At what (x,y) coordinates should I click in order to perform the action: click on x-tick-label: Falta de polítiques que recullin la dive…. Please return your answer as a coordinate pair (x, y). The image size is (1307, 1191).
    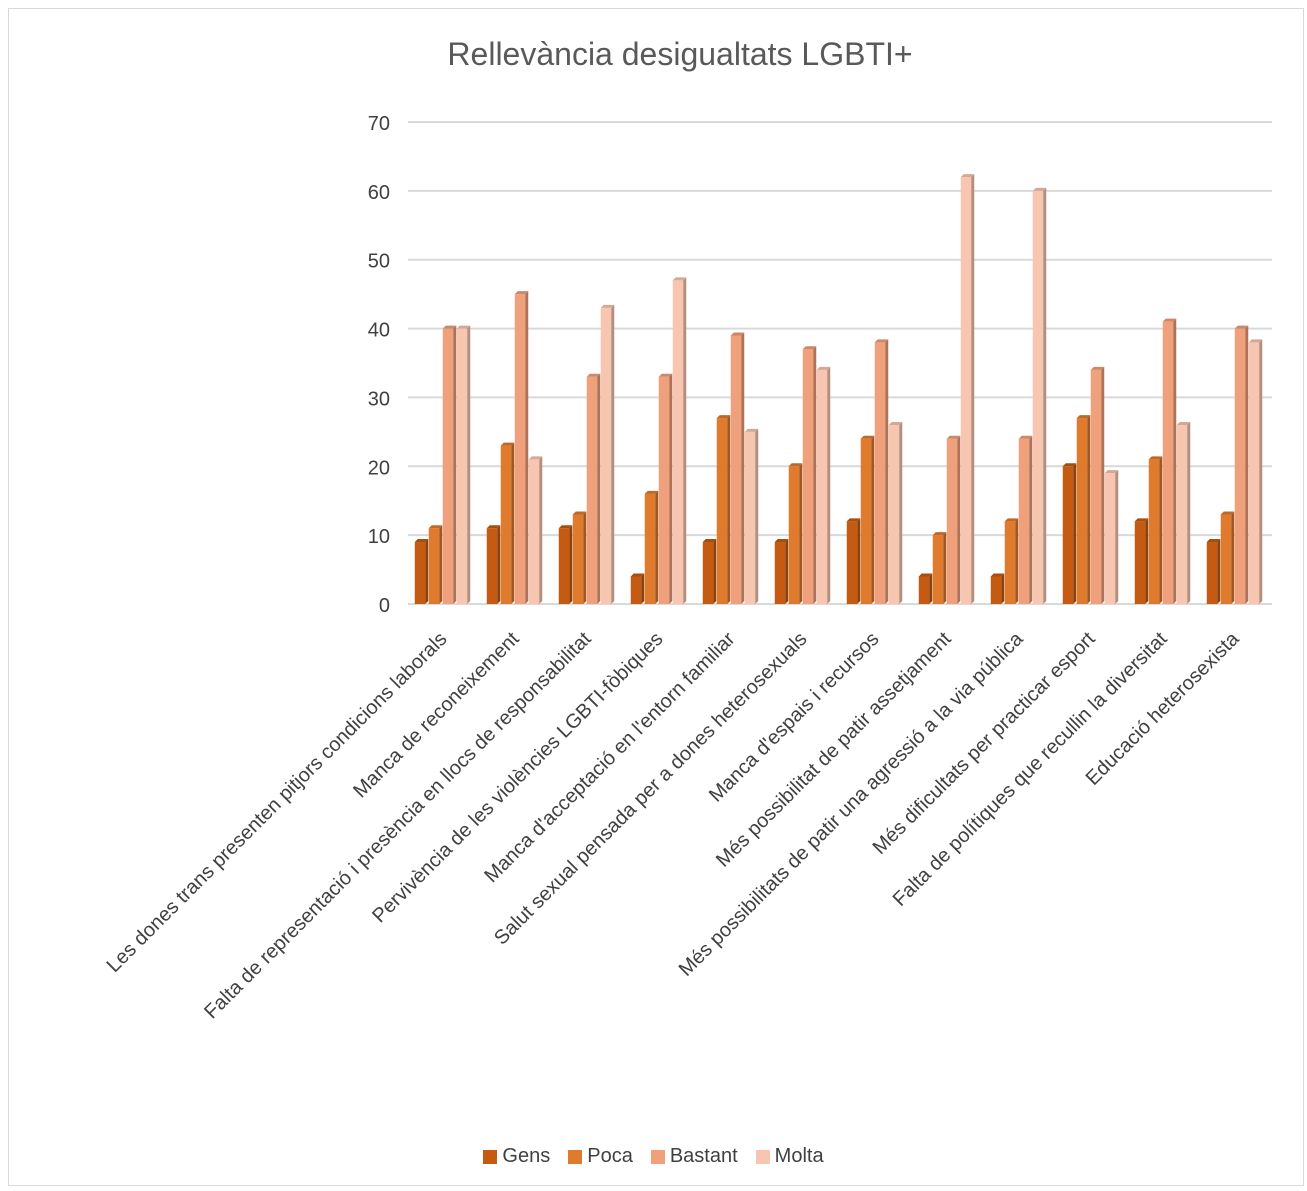
    Looking at the image, I should click on (1030, 769).